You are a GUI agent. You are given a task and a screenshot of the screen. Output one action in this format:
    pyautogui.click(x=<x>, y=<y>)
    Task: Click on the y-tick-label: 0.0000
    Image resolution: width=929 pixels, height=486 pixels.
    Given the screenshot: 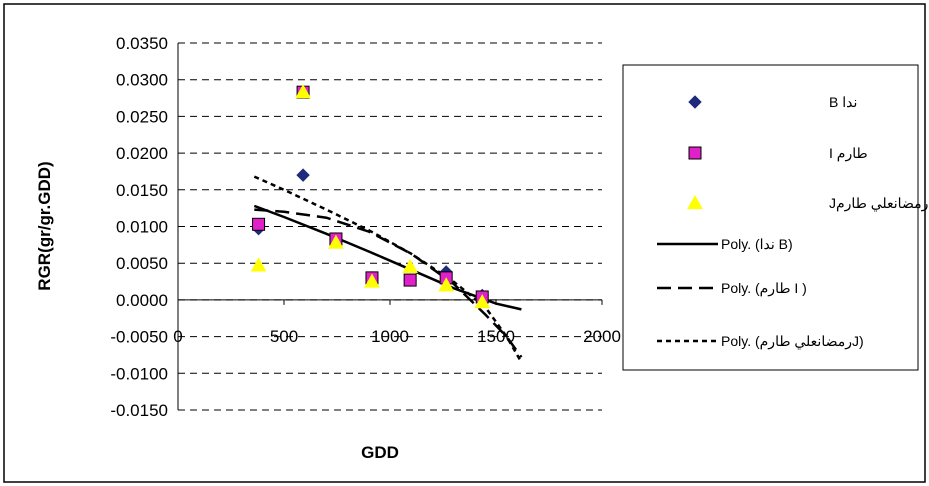 What is the action you would take?
    pyautogui.click(x=142, y=300)
    